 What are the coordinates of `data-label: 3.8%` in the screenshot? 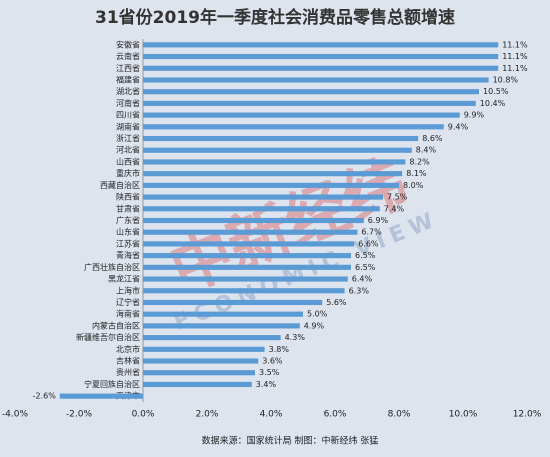 It's located at (279, 349).